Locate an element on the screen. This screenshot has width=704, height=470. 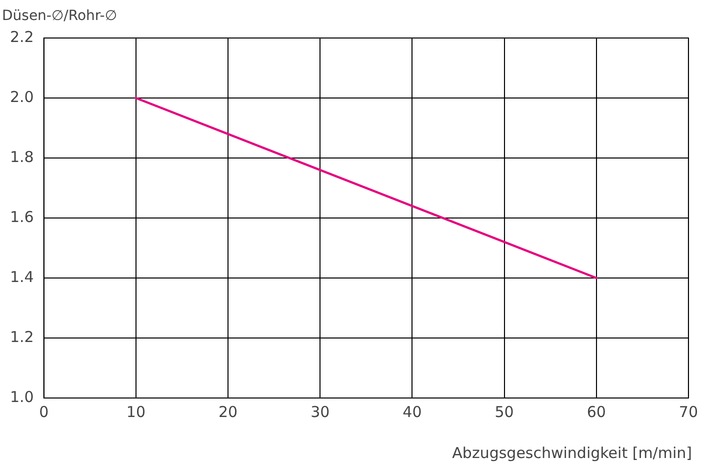
y-tick-label: 2.0 is located at coordinates (22, 97).